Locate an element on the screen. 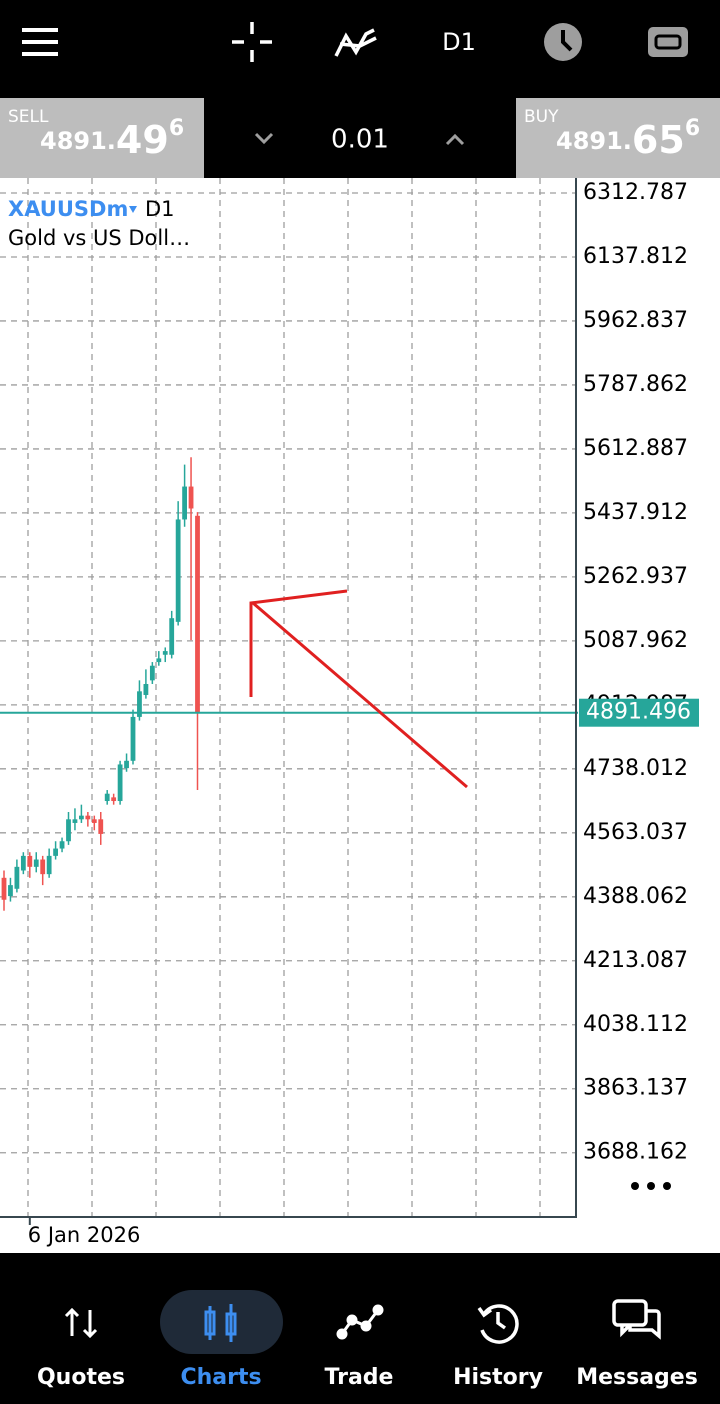 Image resolution: width=720 pixels, height=1404 pixels. y-tick-label: 4388.062 is located at coordinates (635, 896).